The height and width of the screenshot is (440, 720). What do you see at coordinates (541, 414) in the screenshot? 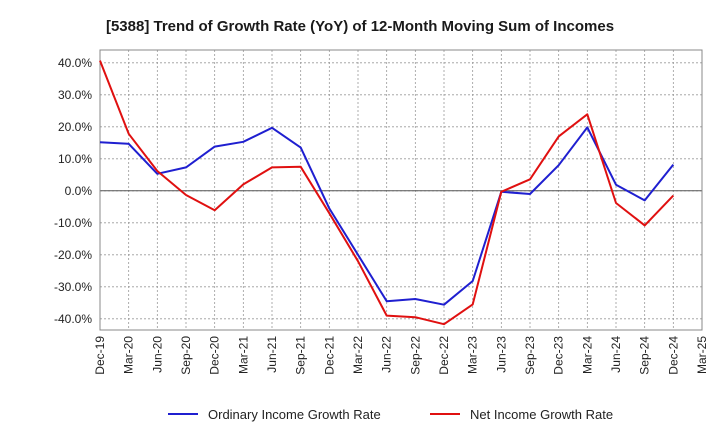
I see `legend-label: Net Income Growth Rate` at bounding box center [541, 414].